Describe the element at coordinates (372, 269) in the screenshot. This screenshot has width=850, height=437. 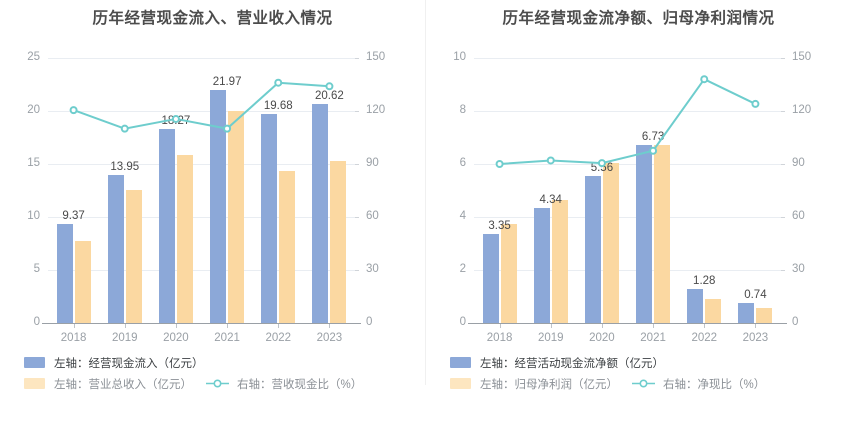
I see `y2-axis-tick-label: 30` at that location.